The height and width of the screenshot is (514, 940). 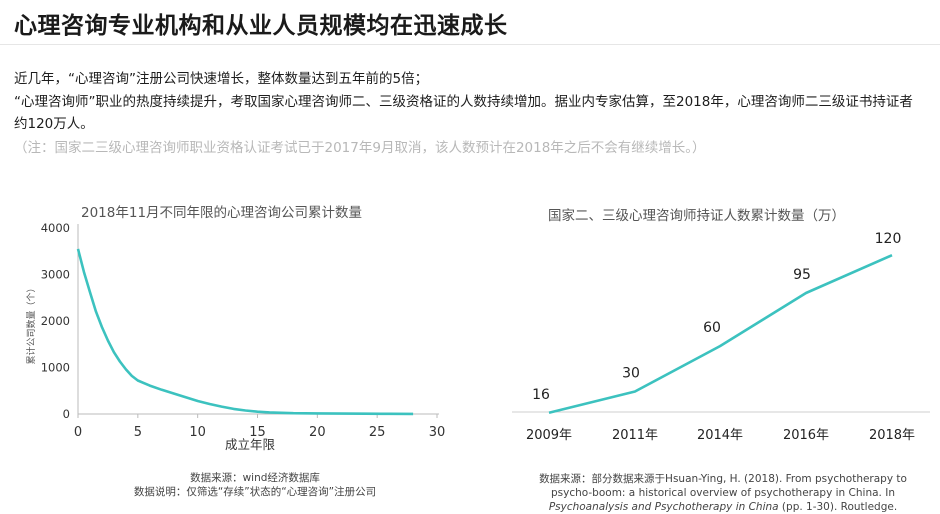 What do you see at coordinates (470, 44) in the screenshot?
I see `title-divider` at bounding box center [470, 44].